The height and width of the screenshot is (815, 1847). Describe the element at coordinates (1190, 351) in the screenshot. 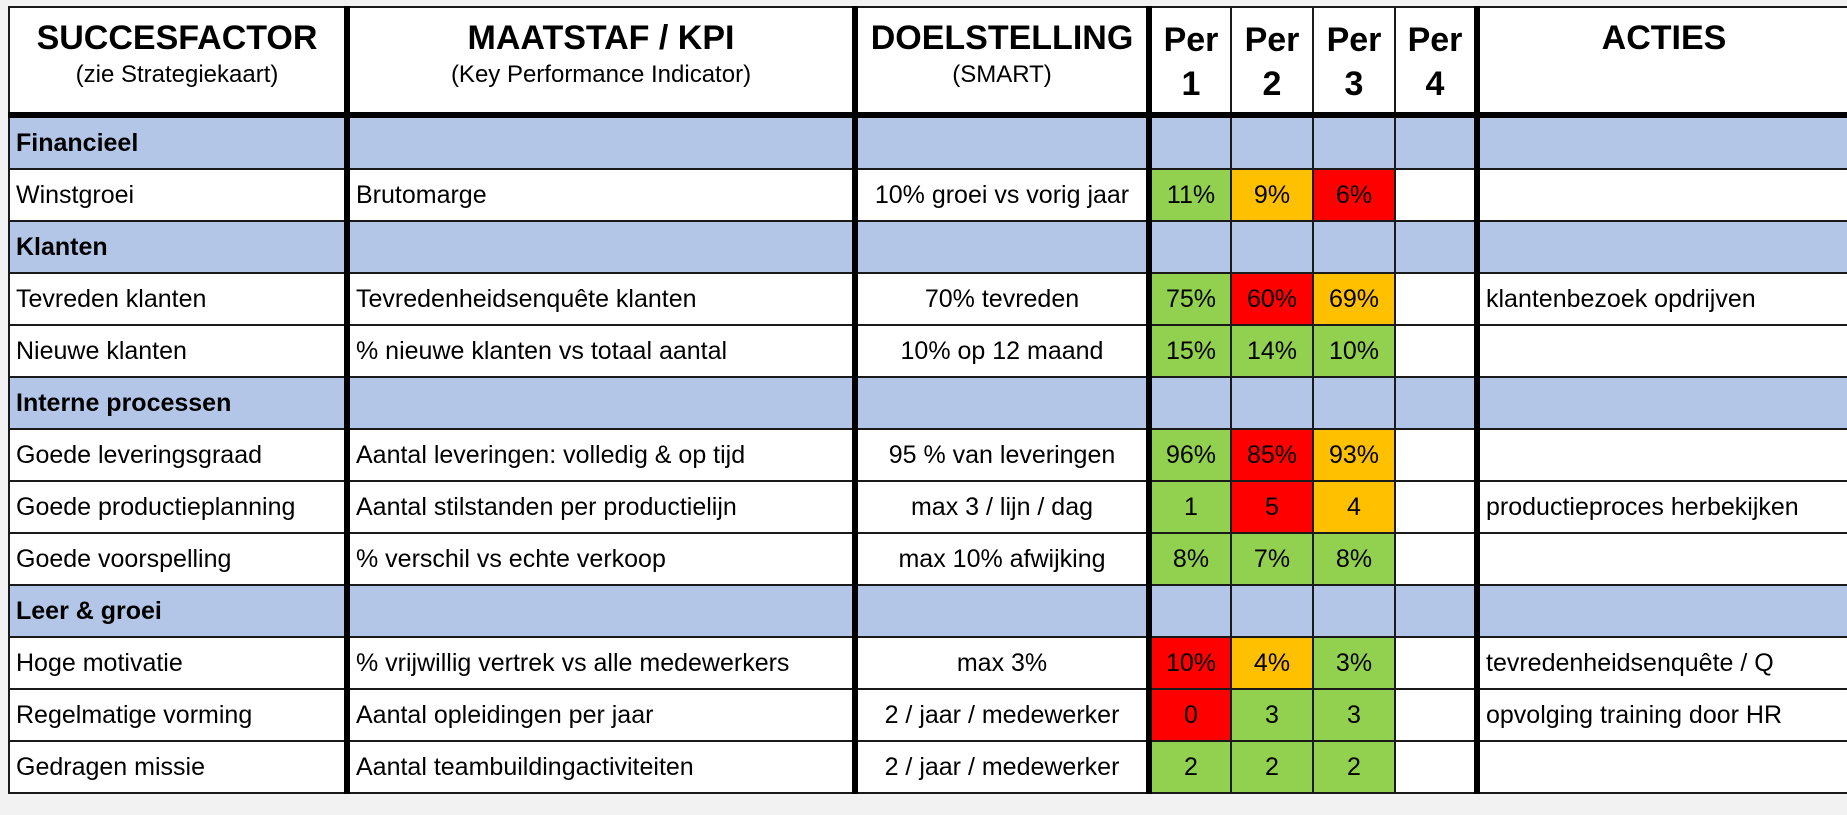

I see `cell-per-1: 15%` at that location.